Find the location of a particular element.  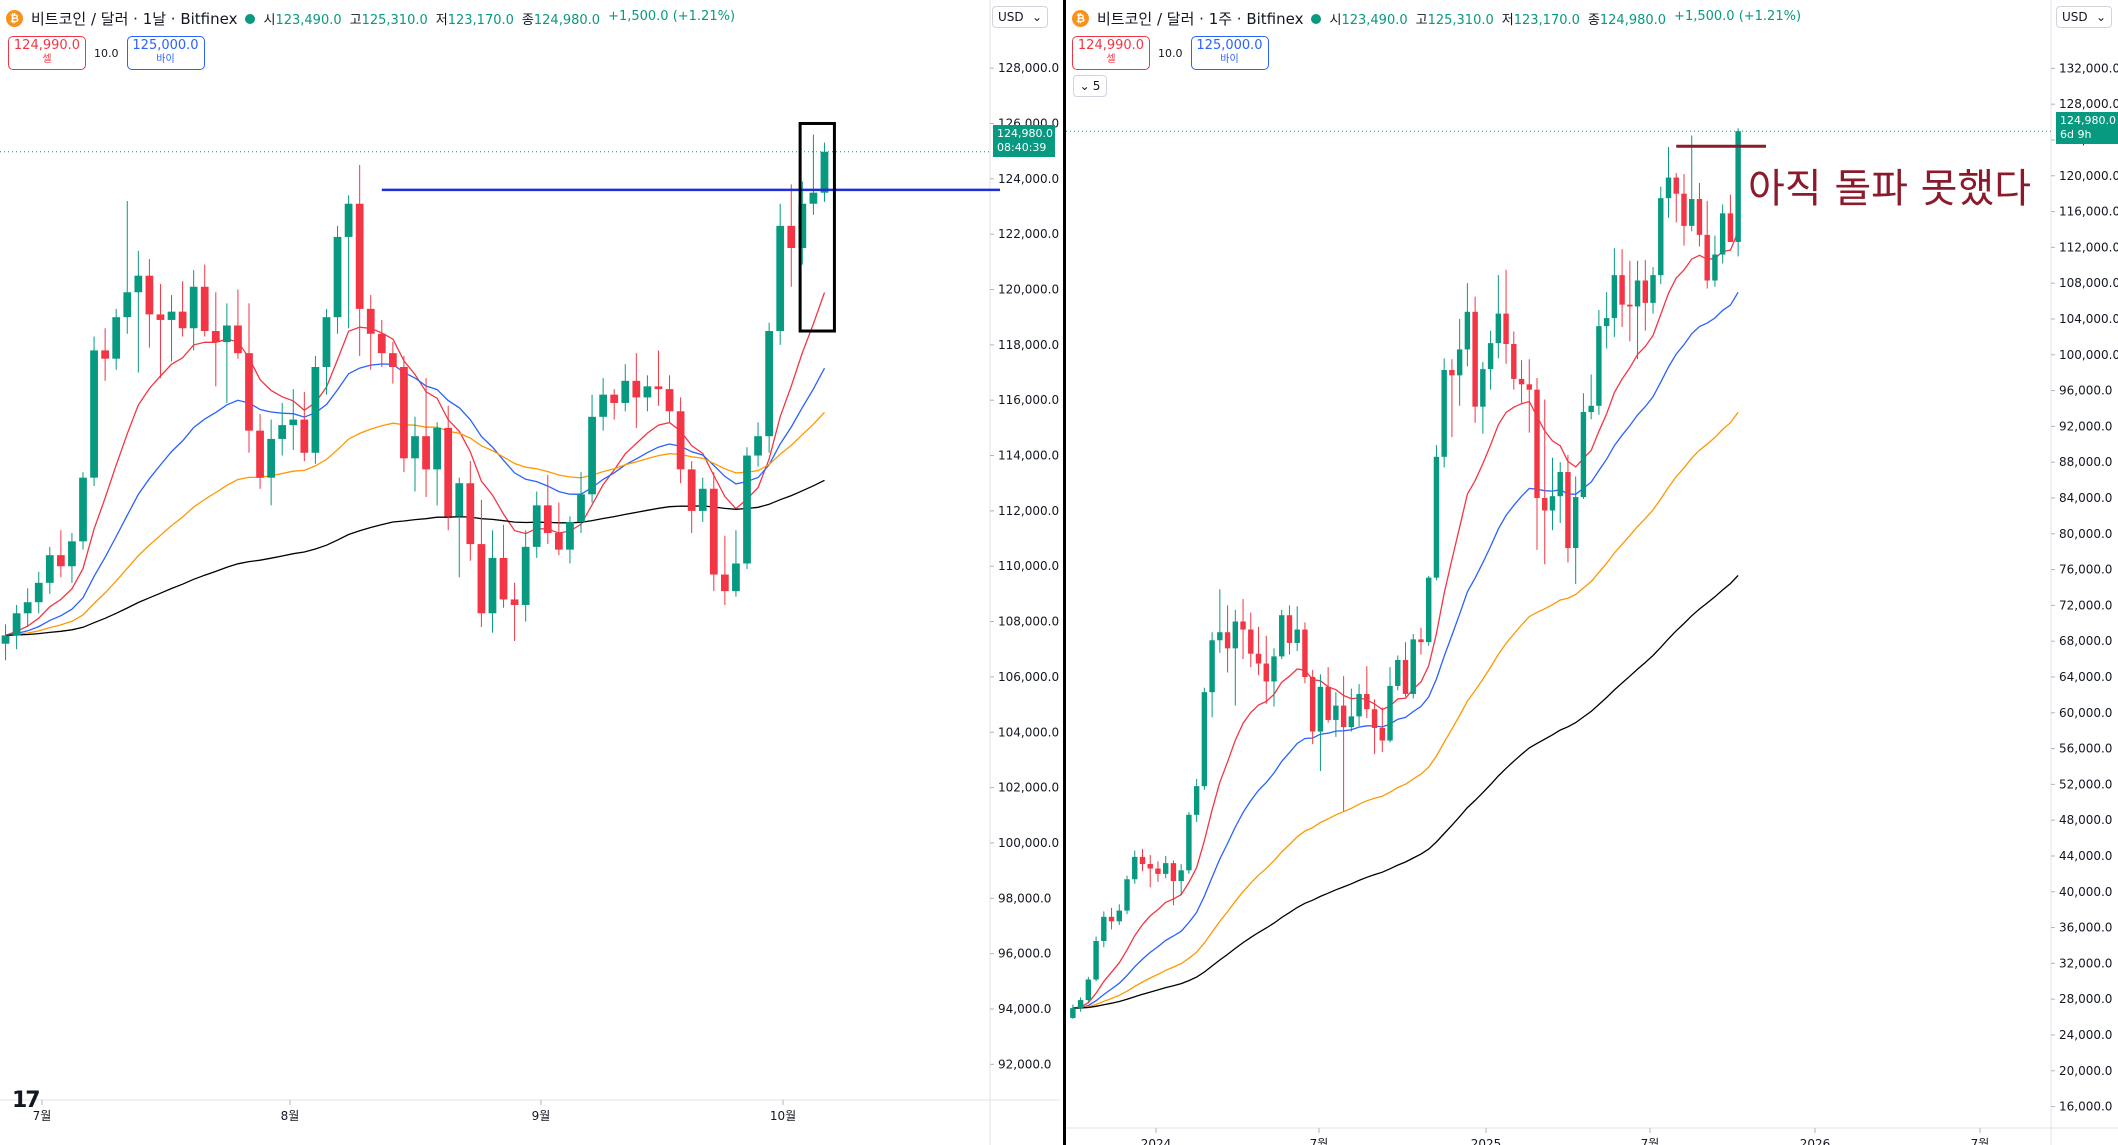

low-label: 저 is located at coordinates (441, 20).